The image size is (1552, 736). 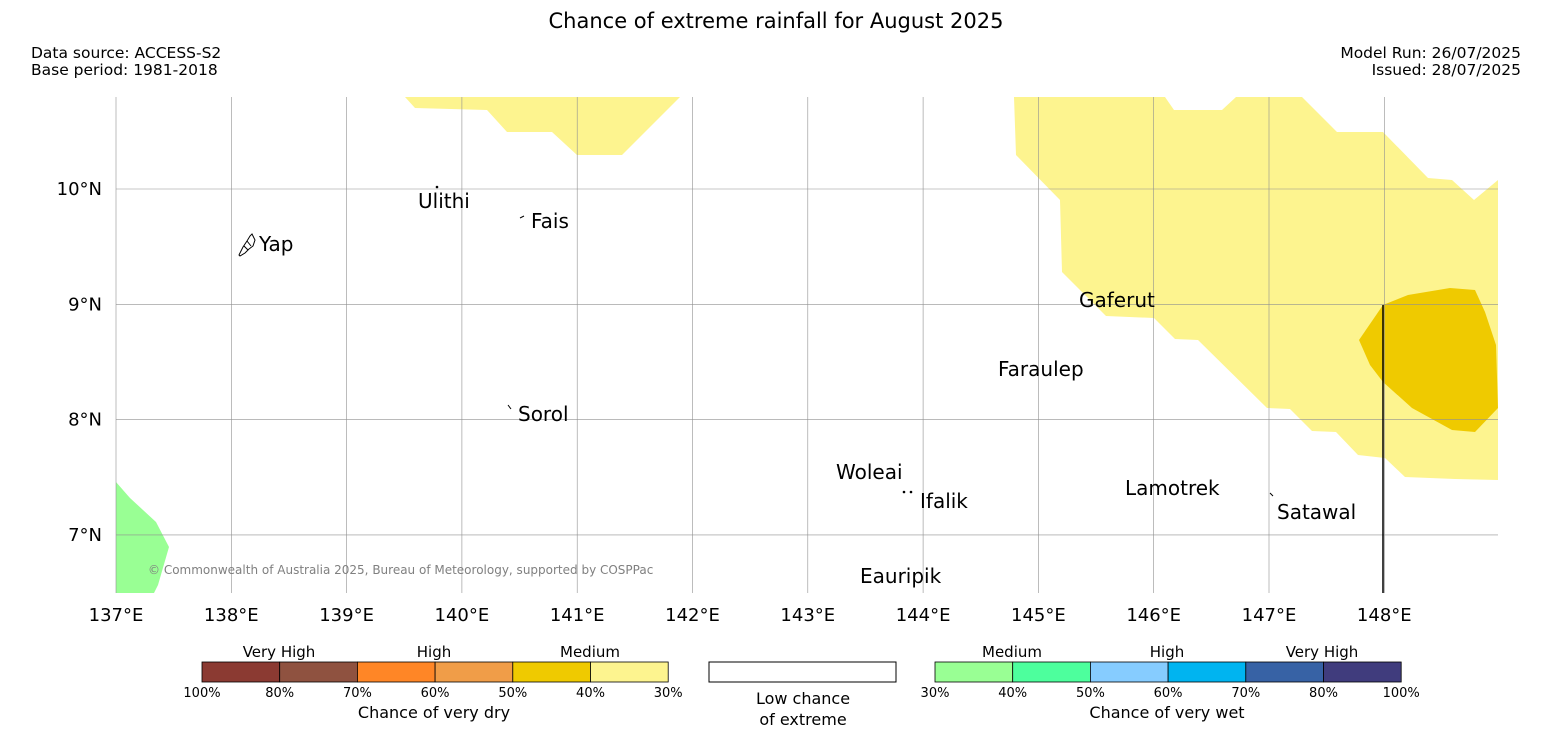 I want to click on fais-island-marker, so click(x=522, y=217).